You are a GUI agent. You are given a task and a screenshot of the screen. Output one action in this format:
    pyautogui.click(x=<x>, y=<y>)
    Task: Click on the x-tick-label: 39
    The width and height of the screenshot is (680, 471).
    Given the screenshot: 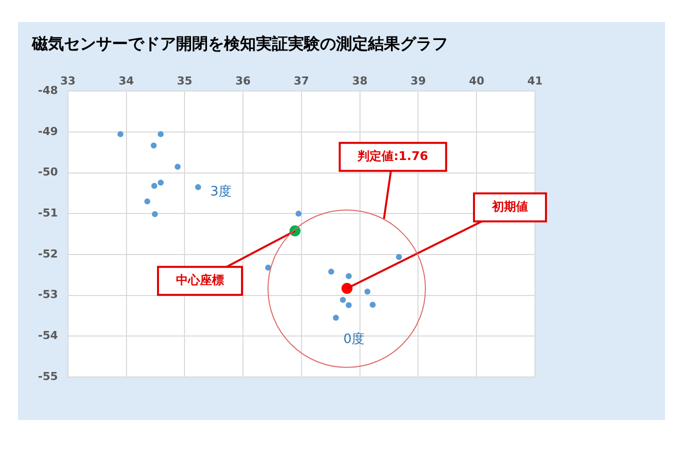 What is the action you would take?
    pyautogui.click(x=418, y=81)
    